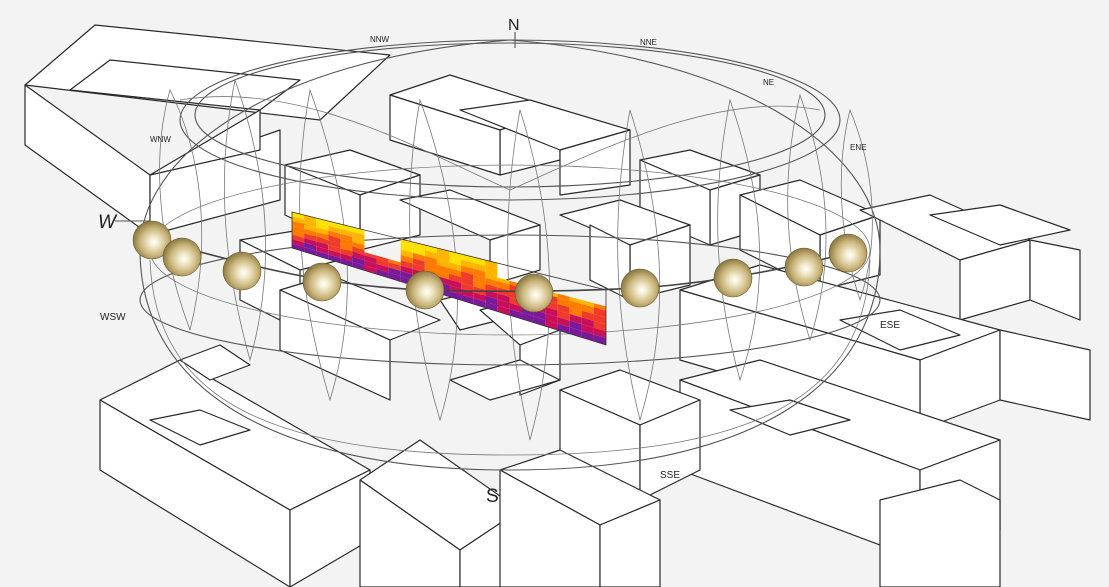 Image resolution: width=1109 pixels, height=587 pixels. Describe the element at coordinates (108, 222) in the screenshot. I see `compass-label-w: W` at that location.